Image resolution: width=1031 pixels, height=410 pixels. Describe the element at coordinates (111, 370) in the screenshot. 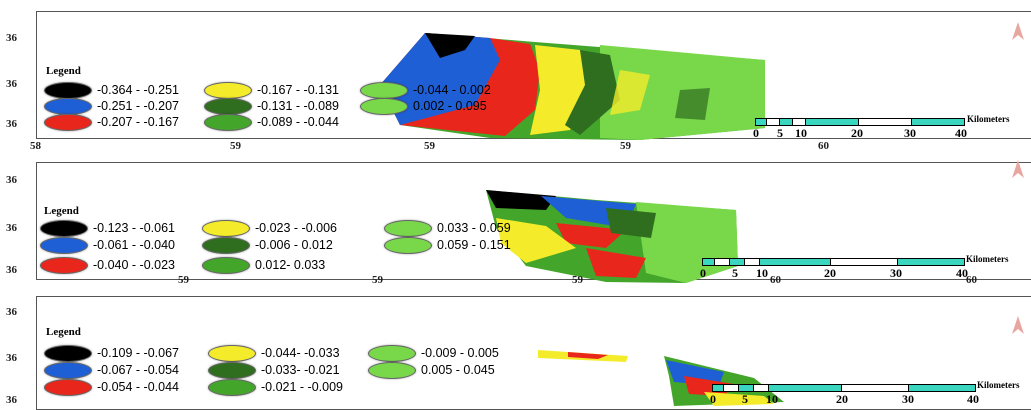

I see `legend-item: -0.067 - -0.054` at that location.